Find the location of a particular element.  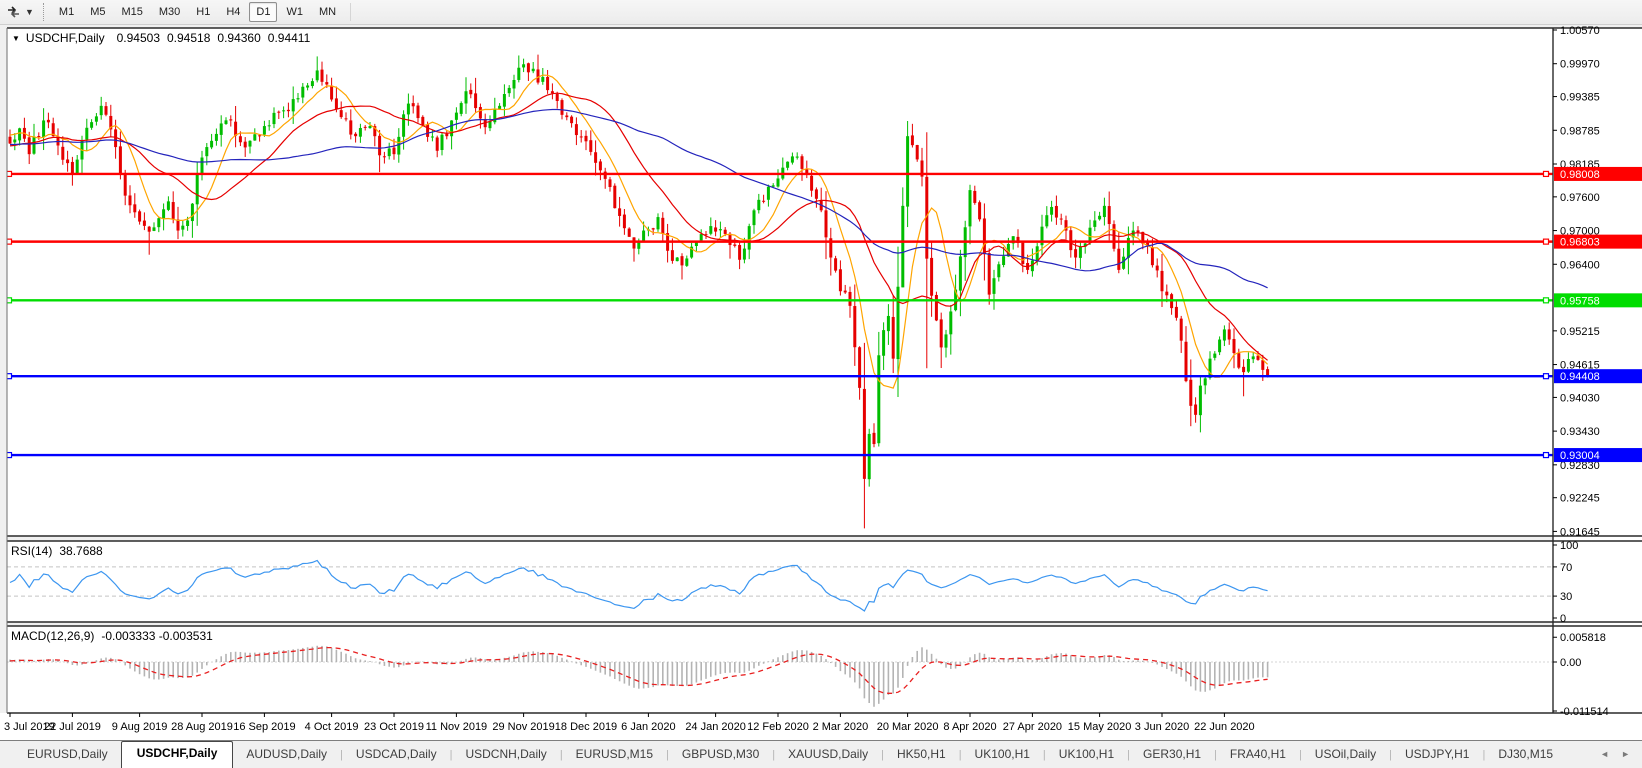

ohlc-open: 0.94503 is located at coordinates (138, 38).